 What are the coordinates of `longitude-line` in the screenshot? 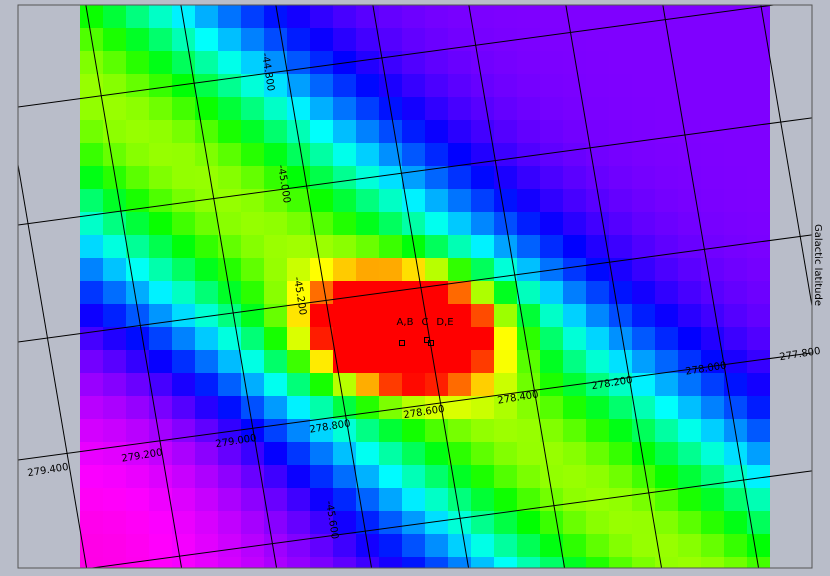 It's located at (324, 286).